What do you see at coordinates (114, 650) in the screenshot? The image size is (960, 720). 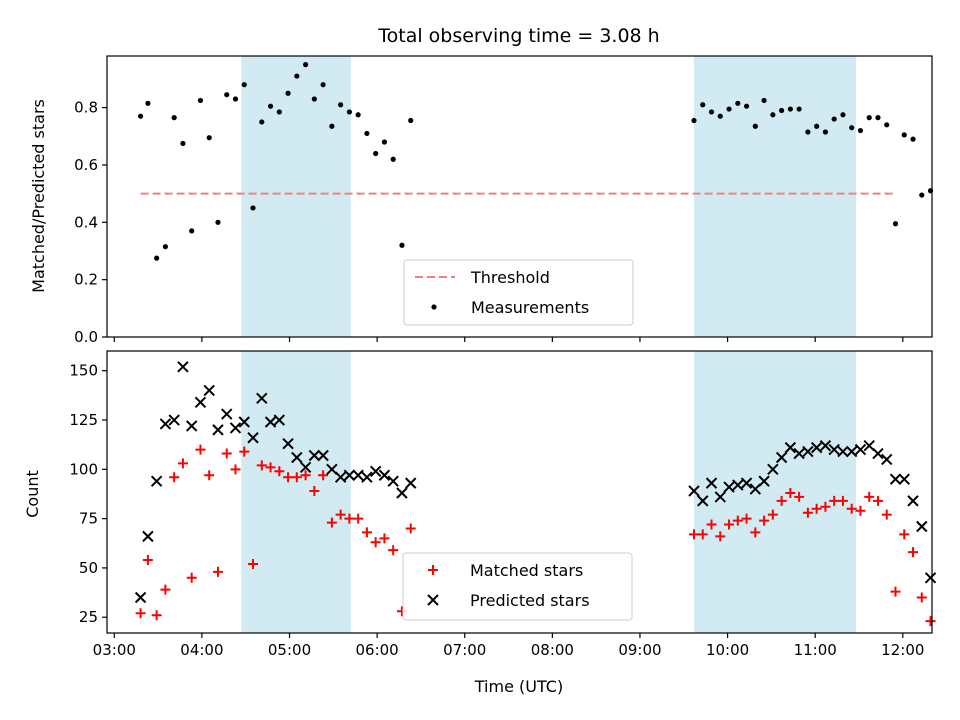 I see `x-tick-label-1: 03:00` at bounding box center [114, 650].